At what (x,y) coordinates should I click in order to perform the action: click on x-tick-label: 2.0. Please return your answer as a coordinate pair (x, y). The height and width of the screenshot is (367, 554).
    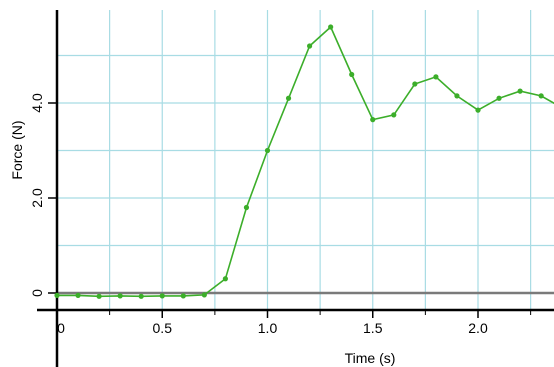
    Looking at the image, I should click on (478, 328).